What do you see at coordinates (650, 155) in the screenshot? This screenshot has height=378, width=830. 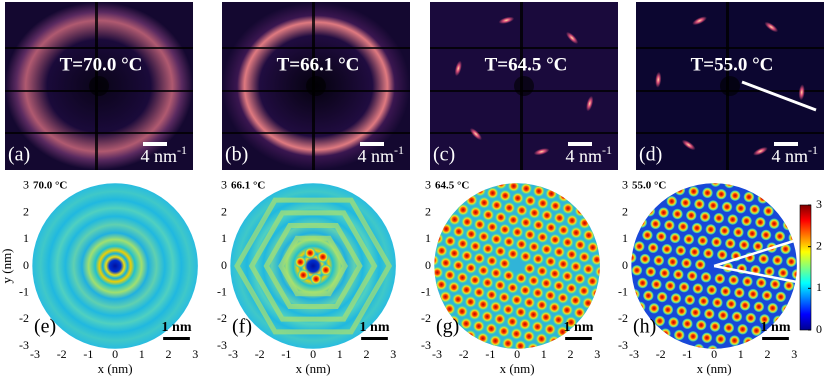 I see `panel-label: (d)` at bounding box center [650, 155].